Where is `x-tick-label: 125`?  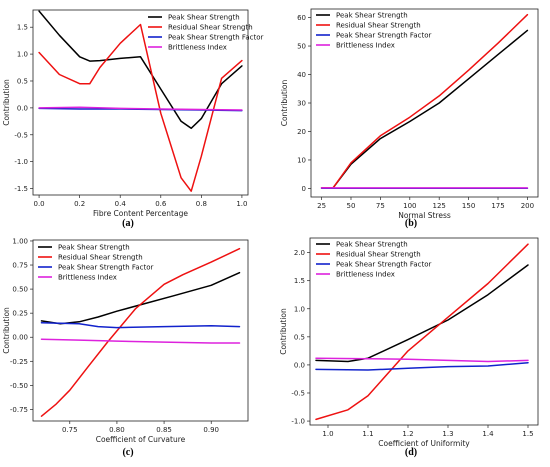
x-tick-label: 125 is located at coordinates (439, 206).